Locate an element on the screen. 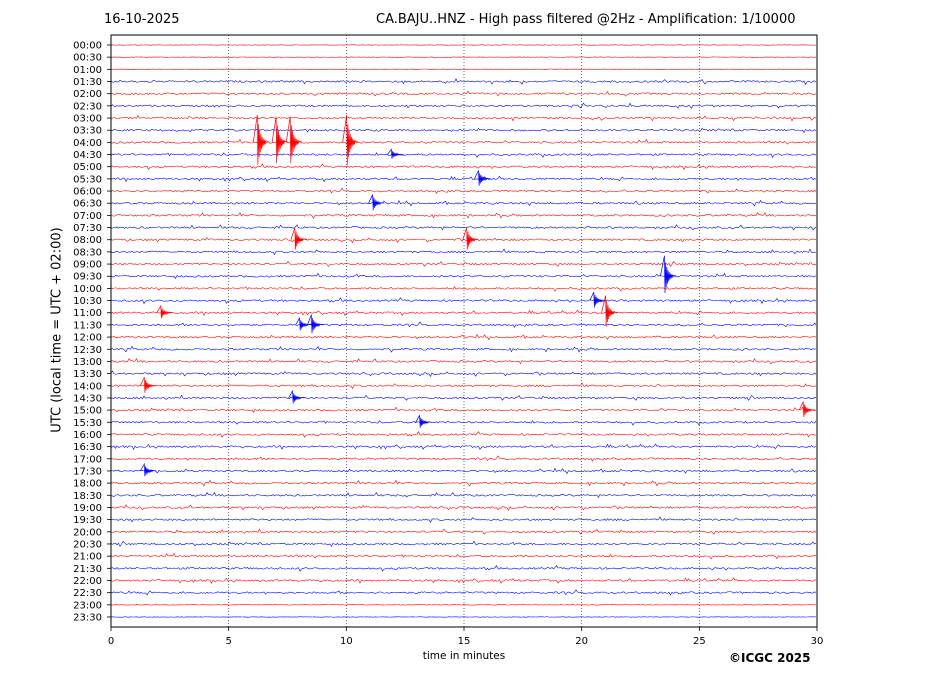 This screenshot has width=927, height=696. y-tick-label: 14:00 is located at coordinates (87, 386).